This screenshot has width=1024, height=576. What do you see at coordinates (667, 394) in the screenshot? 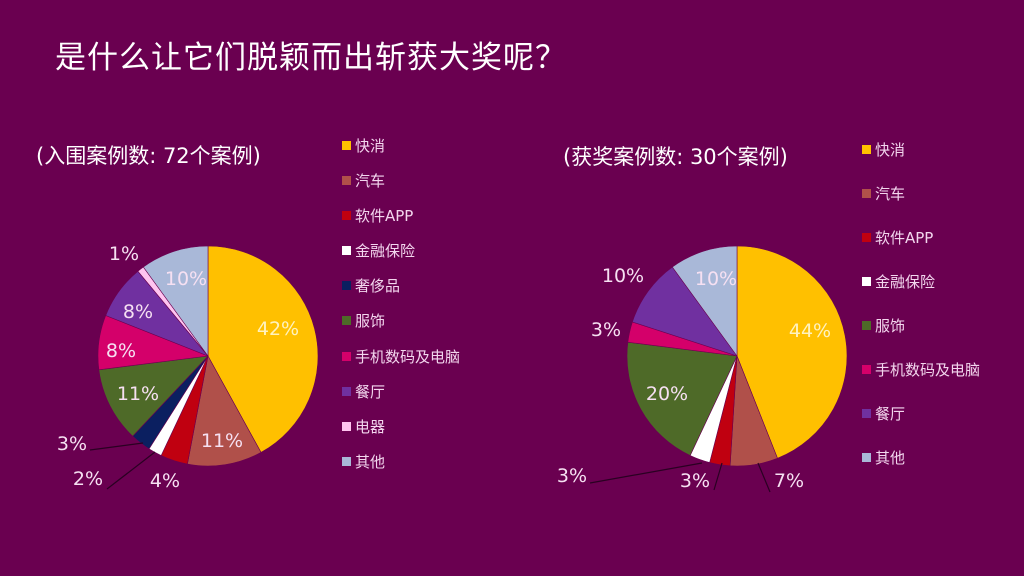
I see `data-label: 20%` at bounding box center [667, 394].